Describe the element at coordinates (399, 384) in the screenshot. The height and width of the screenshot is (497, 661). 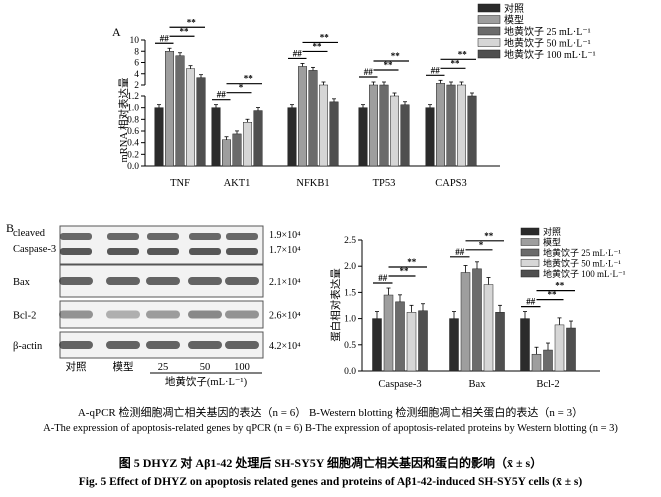
I see `x-tick-label: Caspase-3` at that location.